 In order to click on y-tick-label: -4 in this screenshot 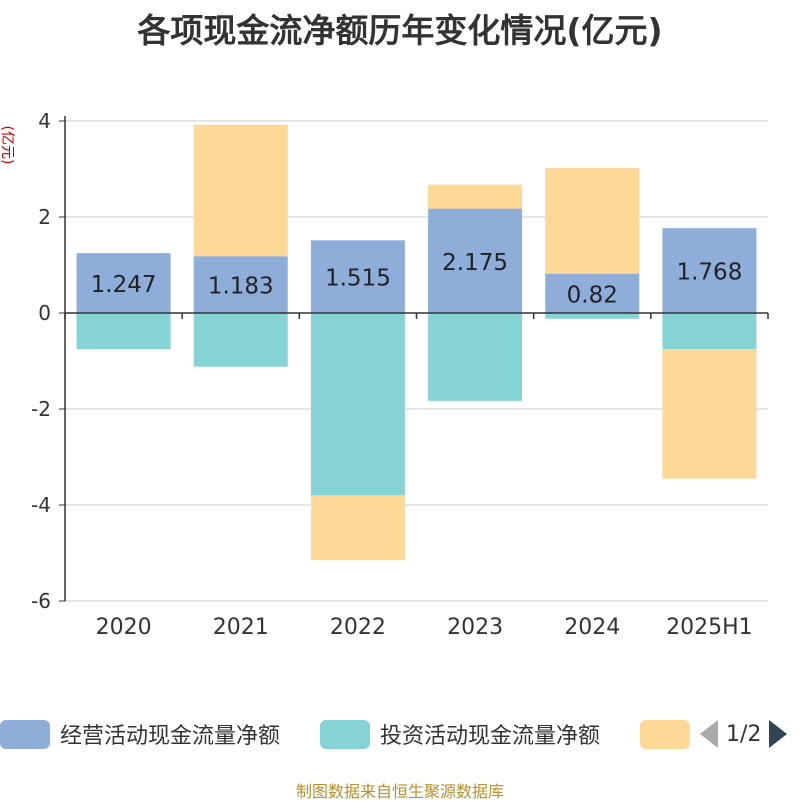, I will do `click(41, 505)`.